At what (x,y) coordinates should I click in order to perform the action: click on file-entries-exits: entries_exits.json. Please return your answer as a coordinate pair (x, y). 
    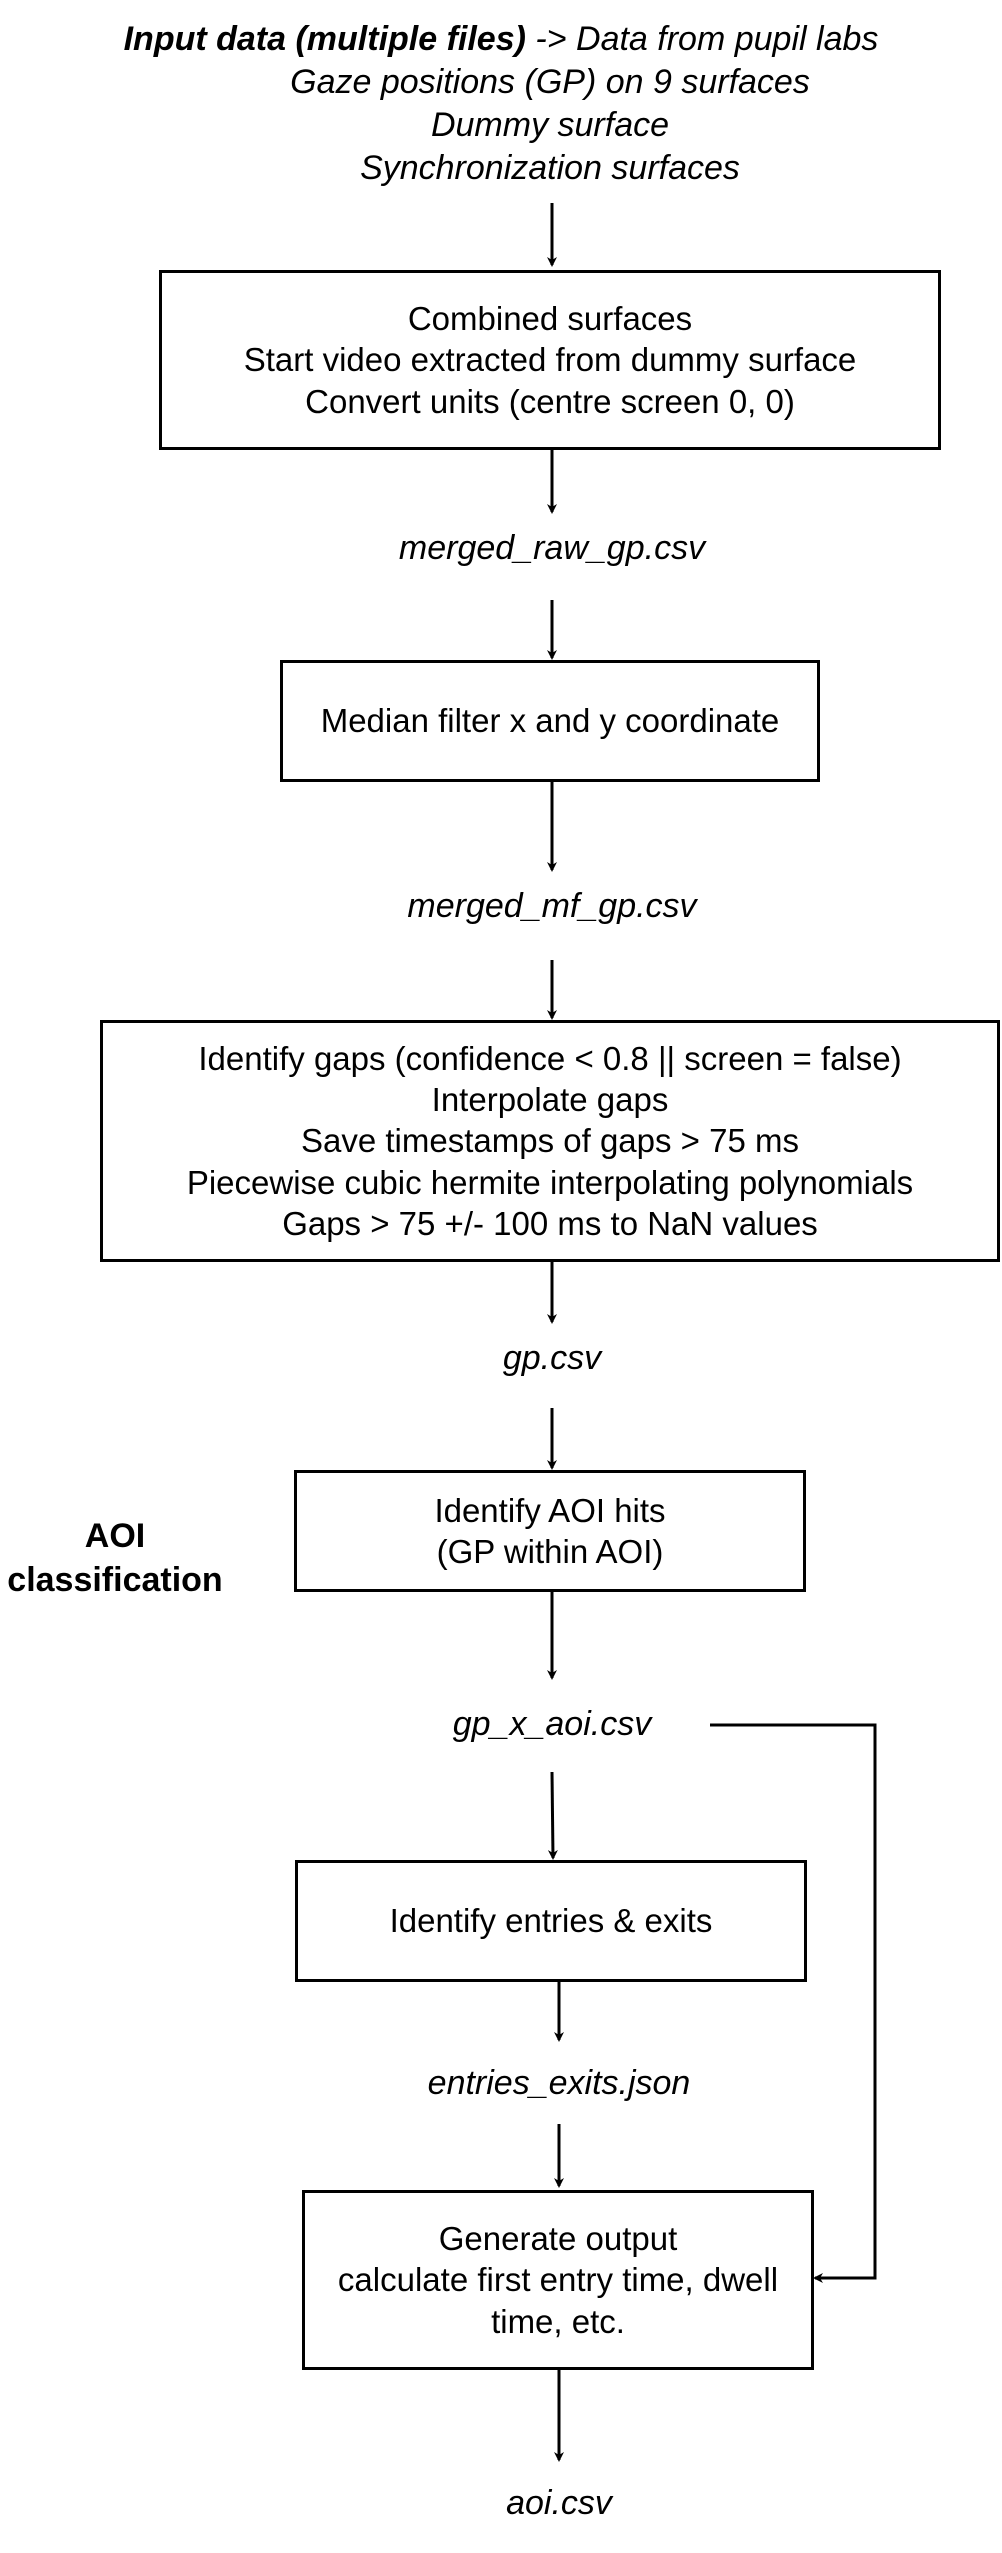
    Looking at the image, I should click on (559, 2083).